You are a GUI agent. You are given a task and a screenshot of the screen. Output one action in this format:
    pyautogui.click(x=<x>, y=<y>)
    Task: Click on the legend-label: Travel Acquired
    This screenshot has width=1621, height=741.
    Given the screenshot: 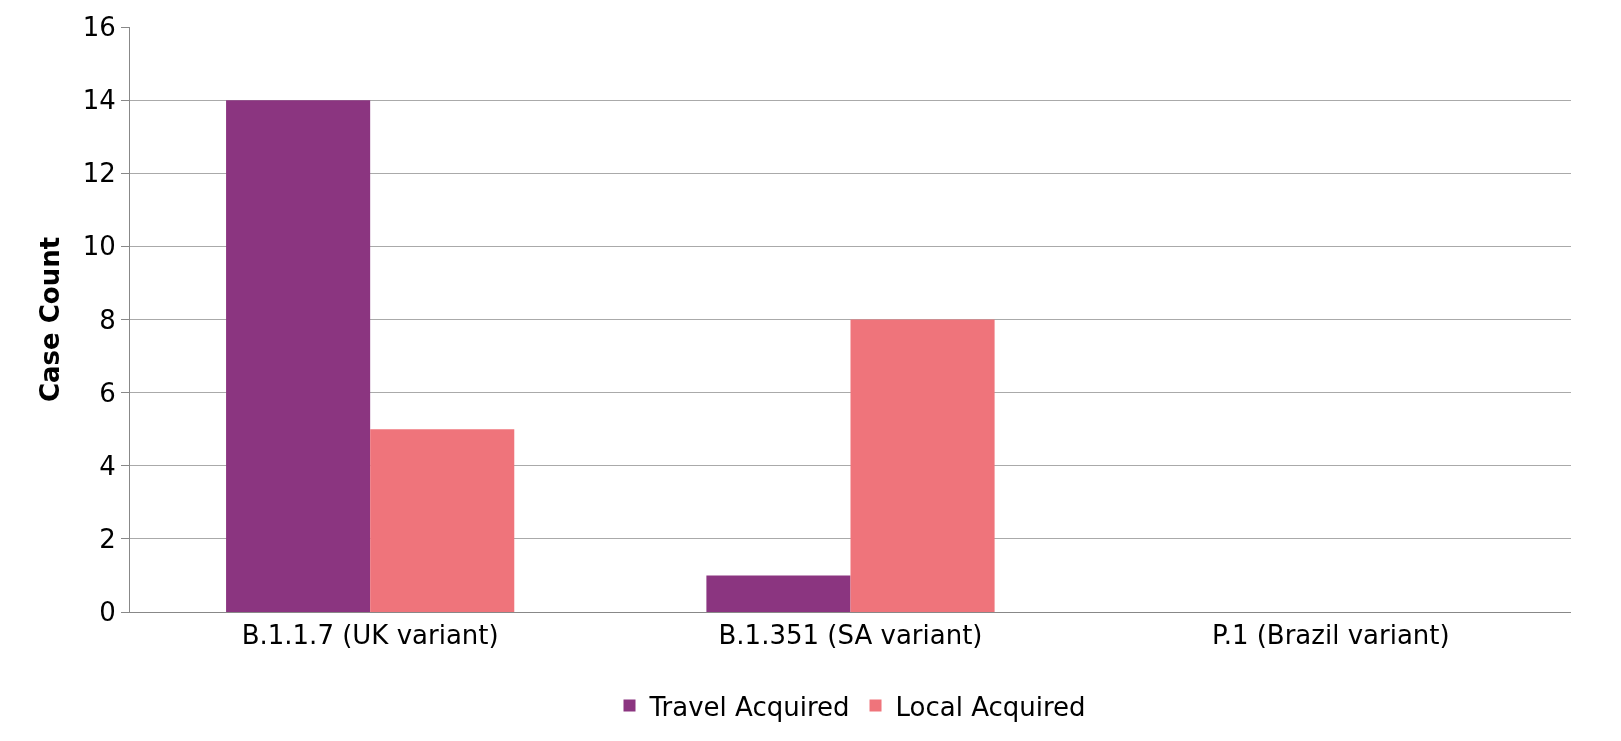 What is the action you would take?
    pyautogui.click(x=749, y=706)
    